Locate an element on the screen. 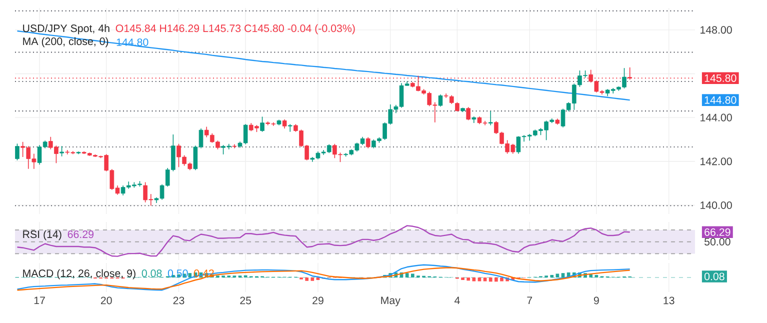 This screenshot has height=323, width=767. chart-title: RSI (14) is located at coordinates (42, 235).